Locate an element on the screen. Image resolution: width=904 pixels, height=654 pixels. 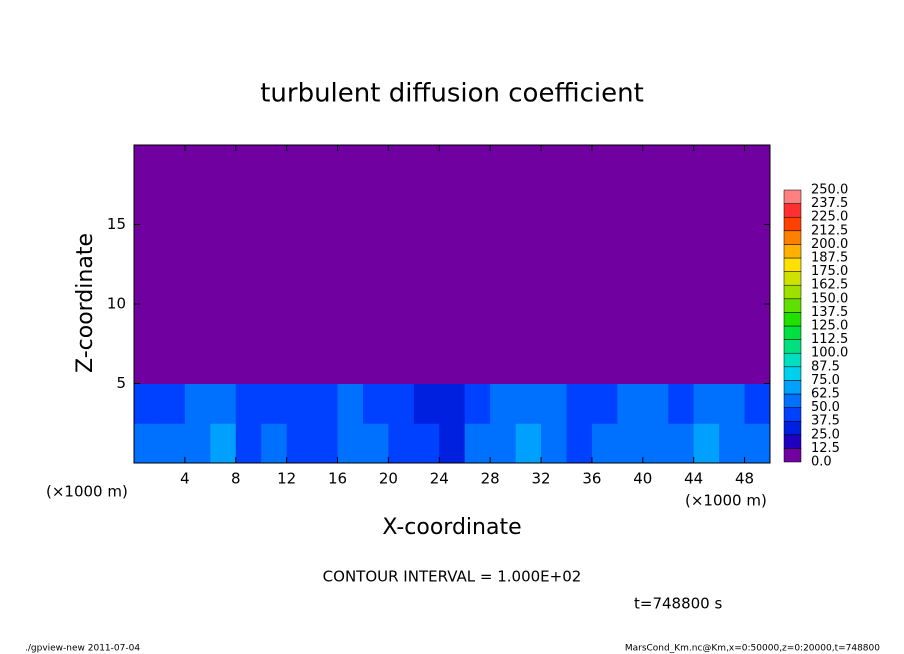
contour-note: CONTOUR INTERVAL = 1.000E+02 is located at coordinates (452, 577).